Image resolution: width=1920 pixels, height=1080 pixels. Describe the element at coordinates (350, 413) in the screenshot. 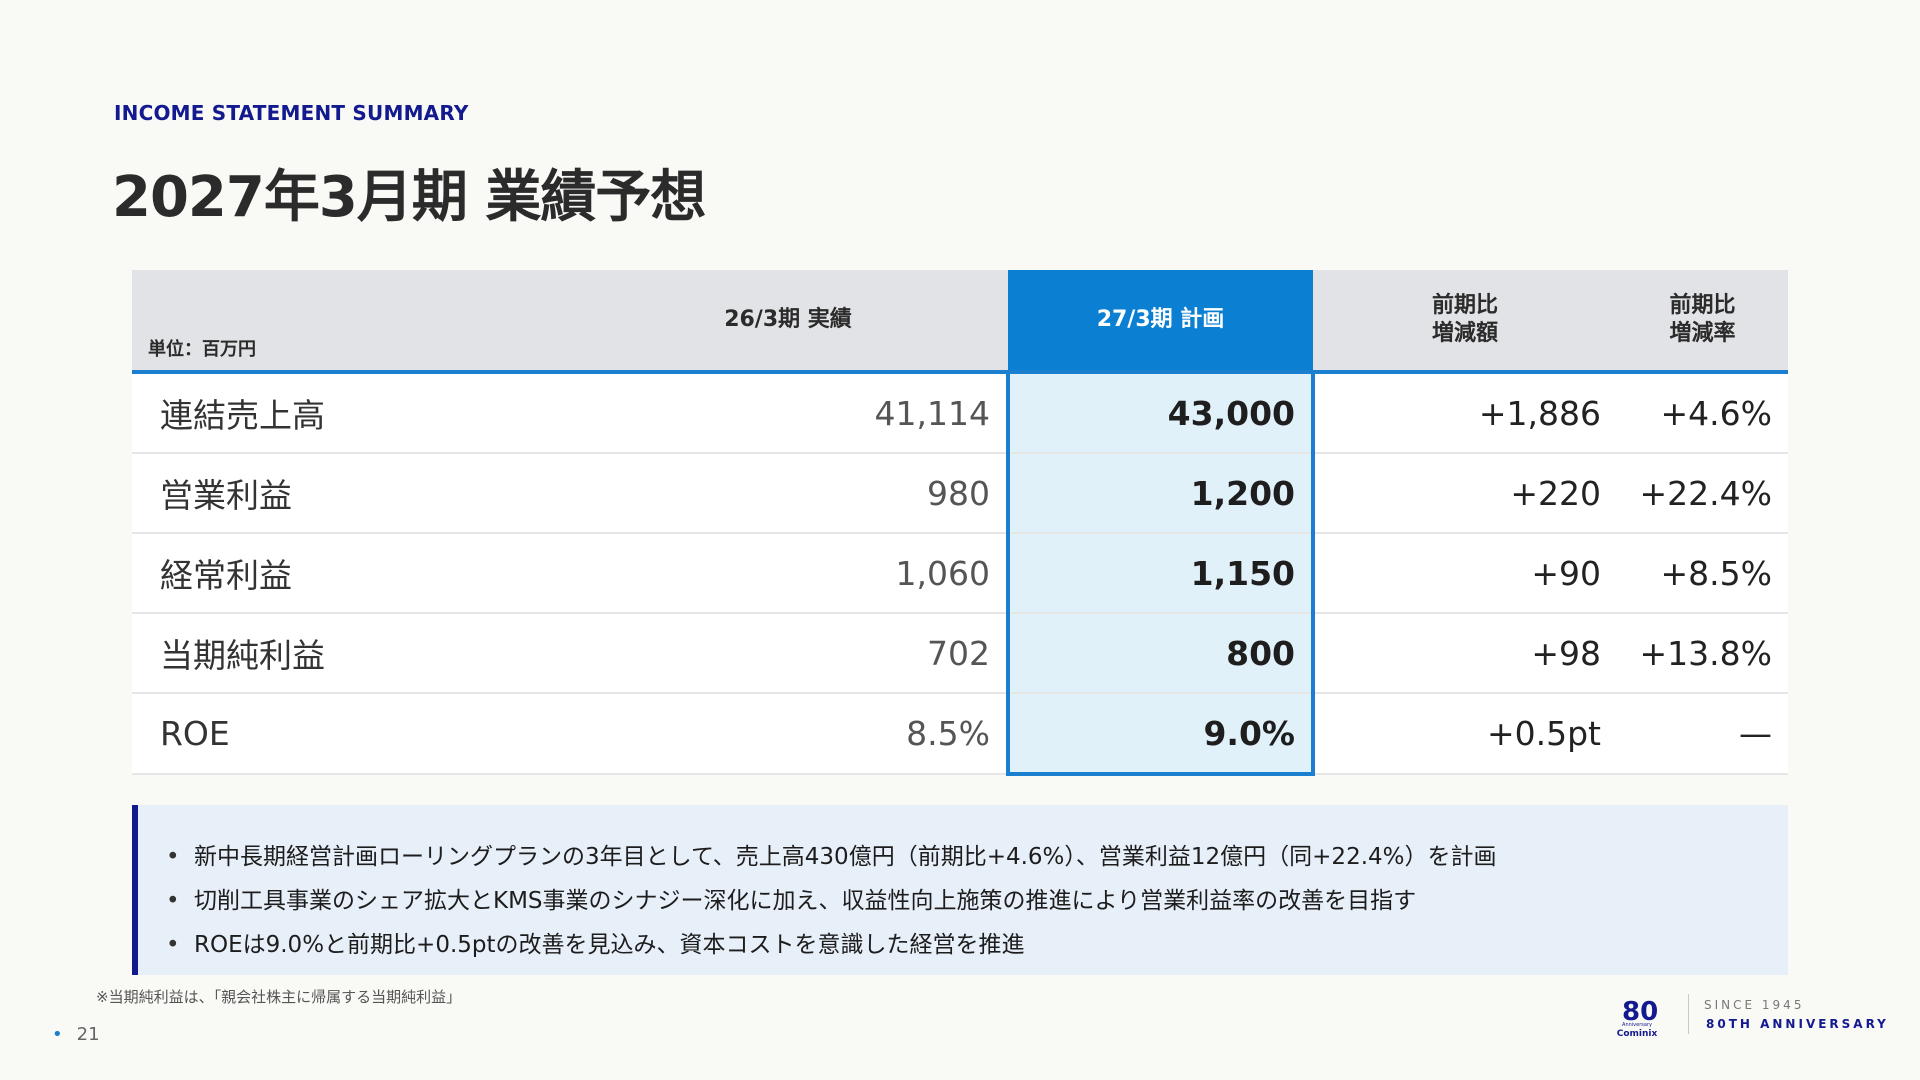

I see `row-label: 連結売上高` at that location.